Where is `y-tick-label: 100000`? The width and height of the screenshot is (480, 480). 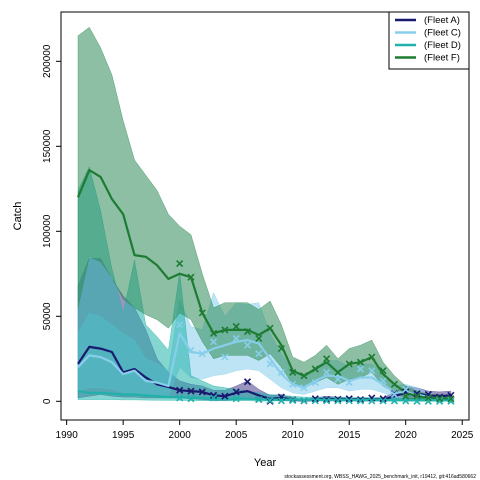 y-tick-label: 100000 is located at coordinates (47, 231).